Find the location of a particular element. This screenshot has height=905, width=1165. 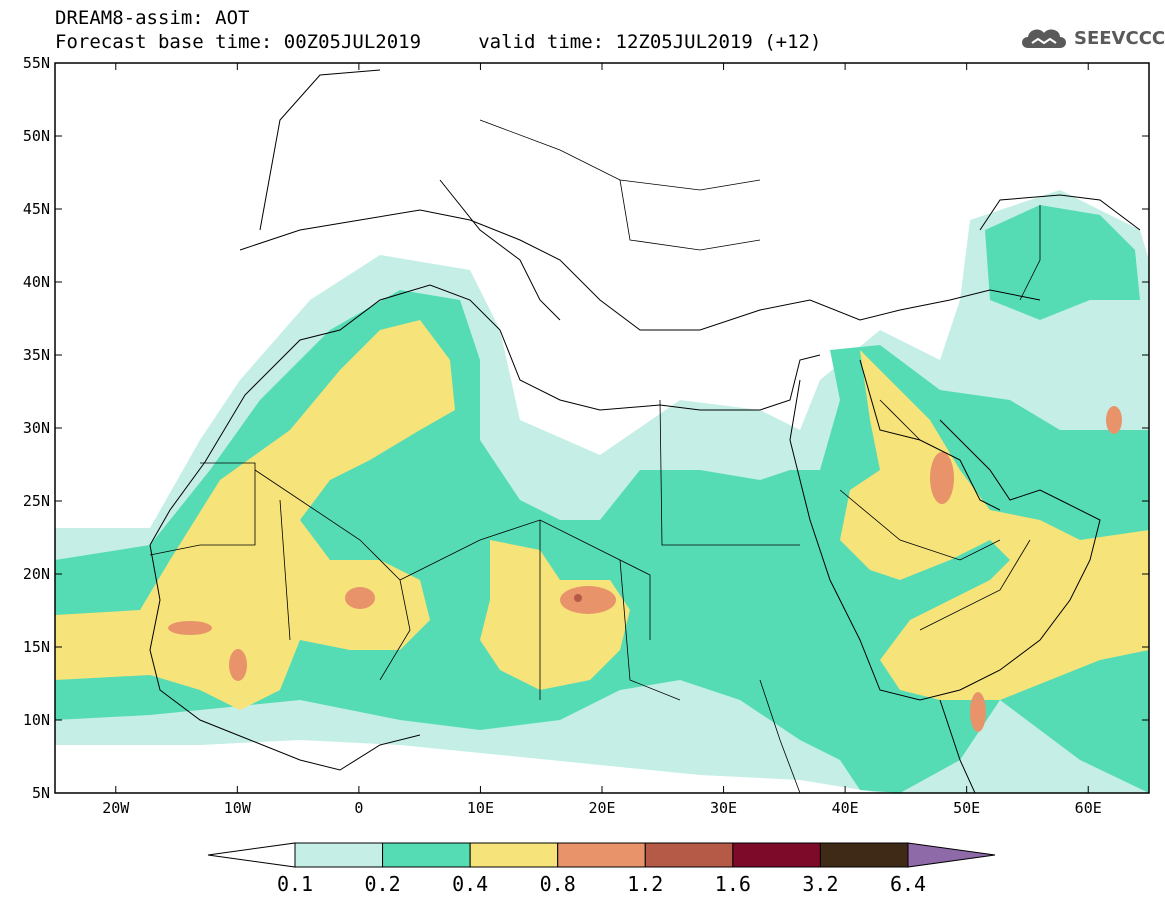

lon-label: 10W is located at coordinates (238, 808).